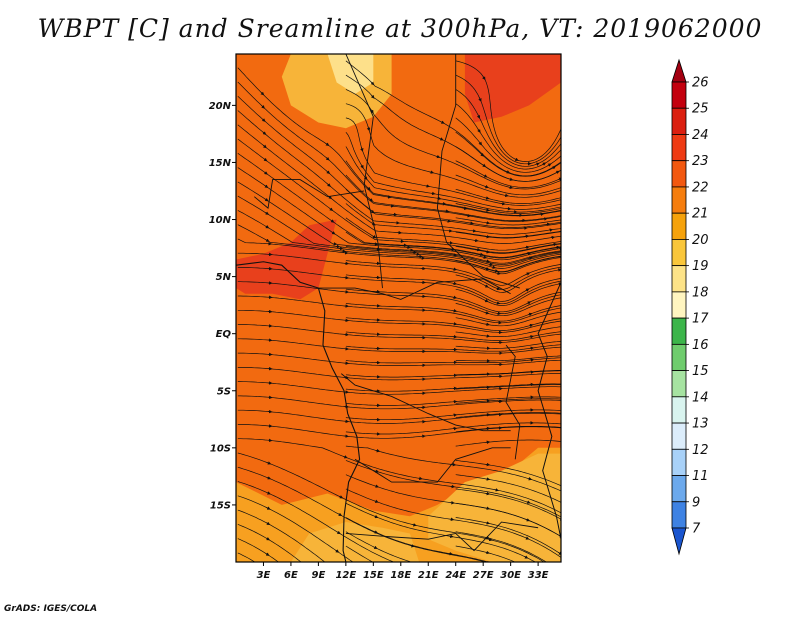 The height and width of the screenshot is (618, 800). I want to click on colorbar-label: 20, so click(700, 240).